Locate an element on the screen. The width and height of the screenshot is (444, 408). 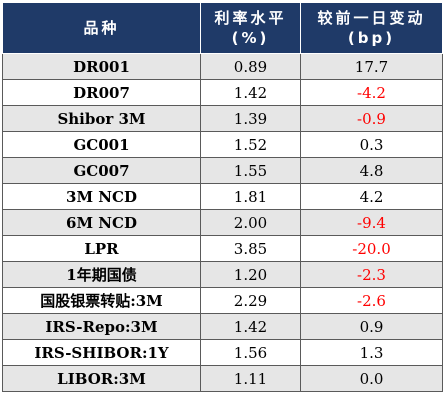
row-change: 17.7 is located at coordinates (371, 66).